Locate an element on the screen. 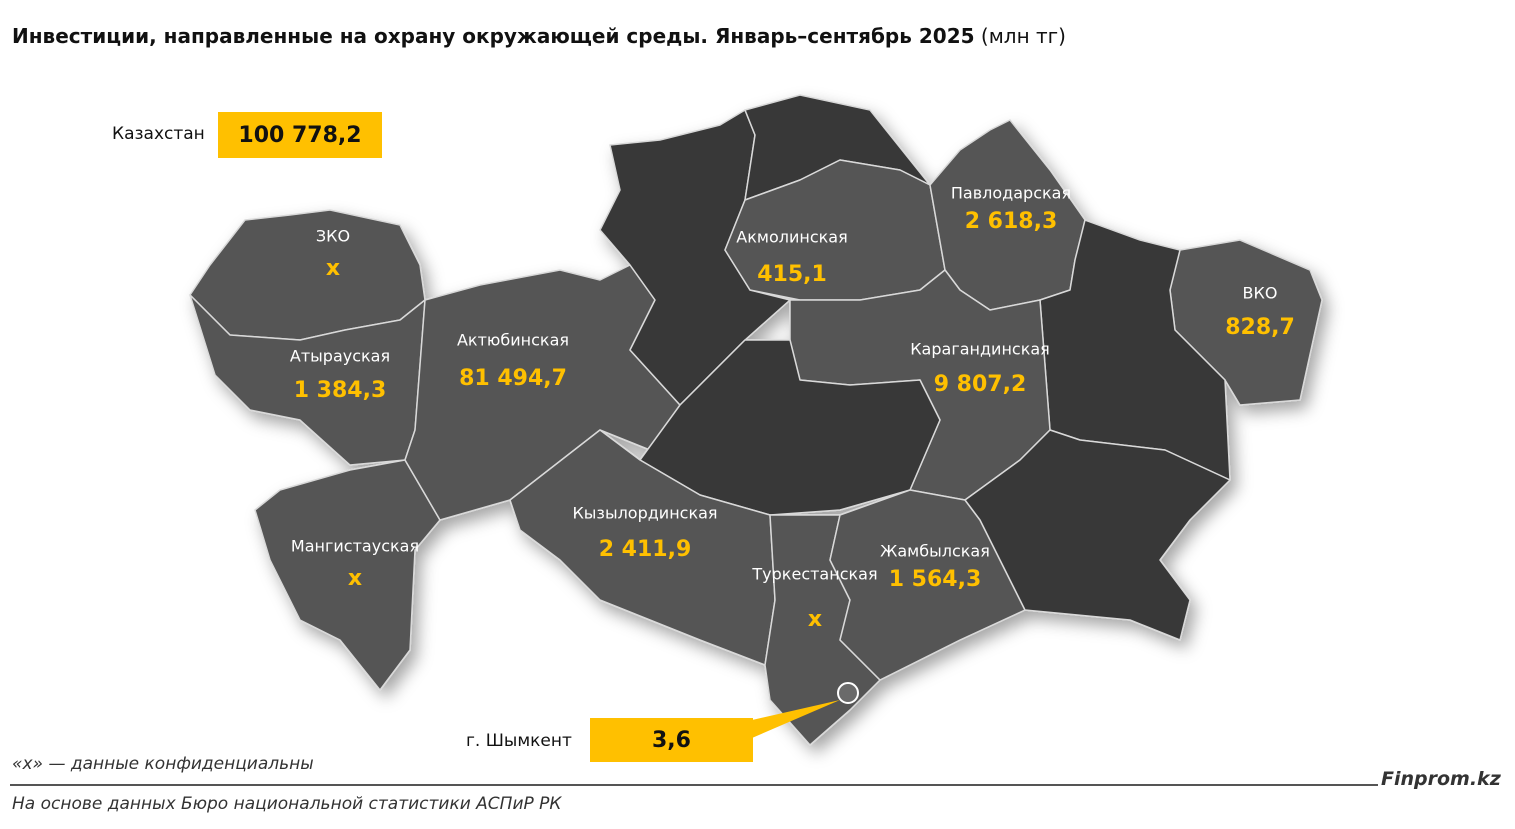 This screenshot has width=1515, height=829. shymkent-marker is located at coordinates (848, 693).